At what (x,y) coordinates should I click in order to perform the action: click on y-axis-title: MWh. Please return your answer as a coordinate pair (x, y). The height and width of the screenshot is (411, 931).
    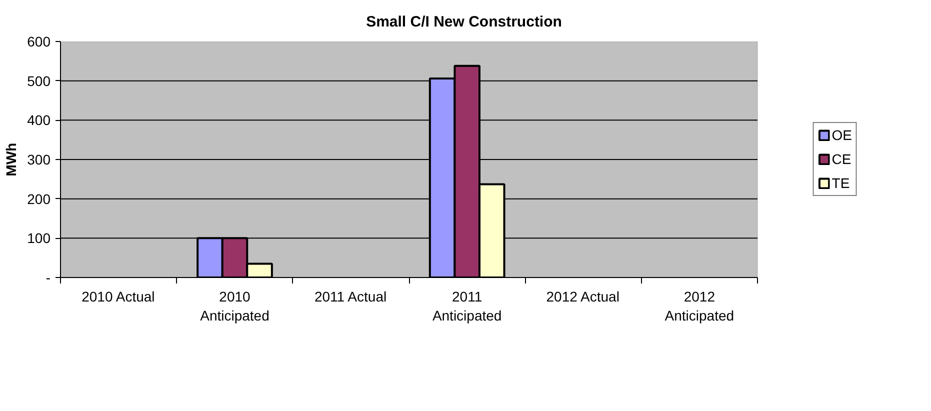
    Looking at the image, I should click on (11, 159).